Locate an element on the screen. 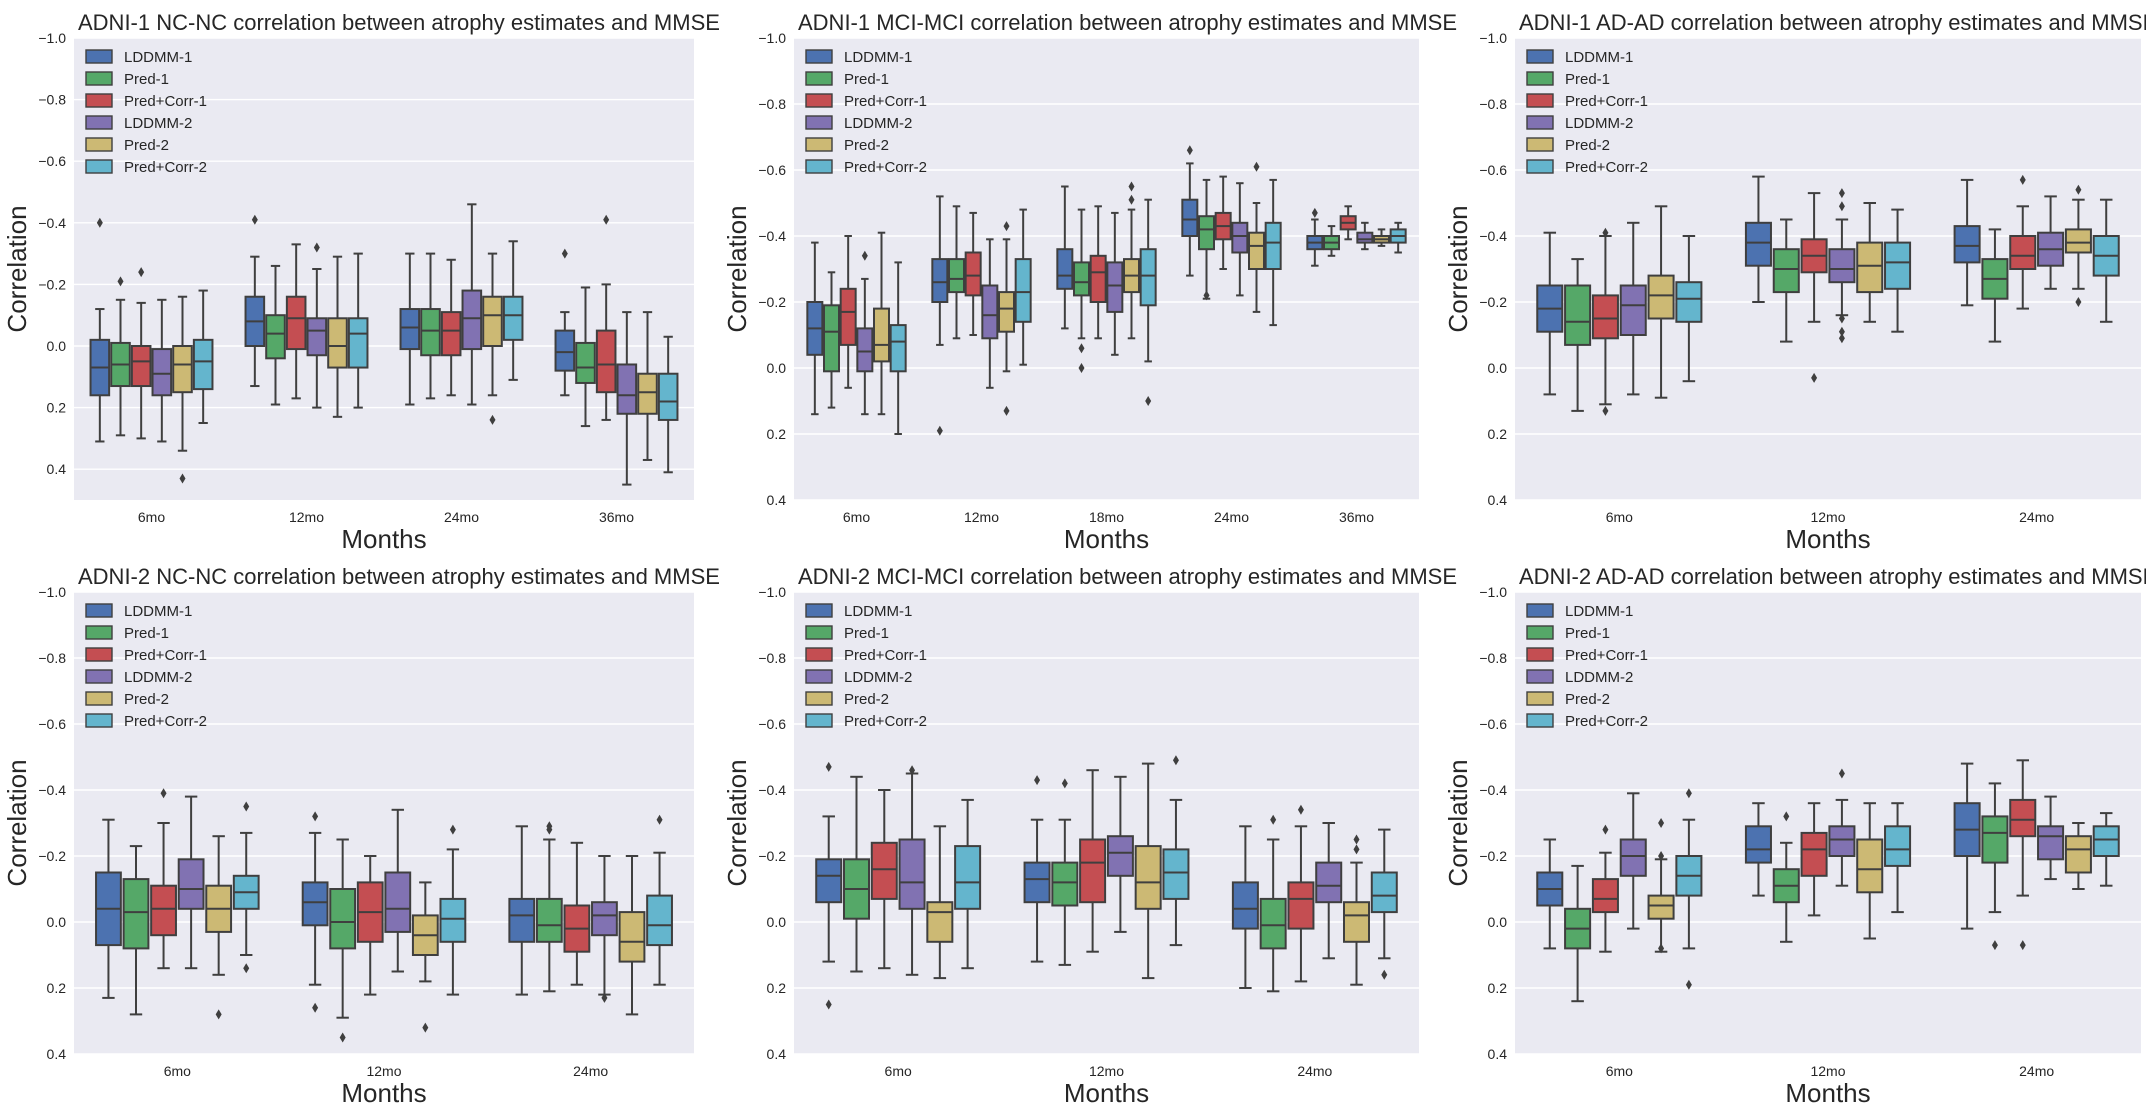 This screenshot has height=1108, width=2146. box-lddmm-1-6mo is located at coordinates (100, 330).